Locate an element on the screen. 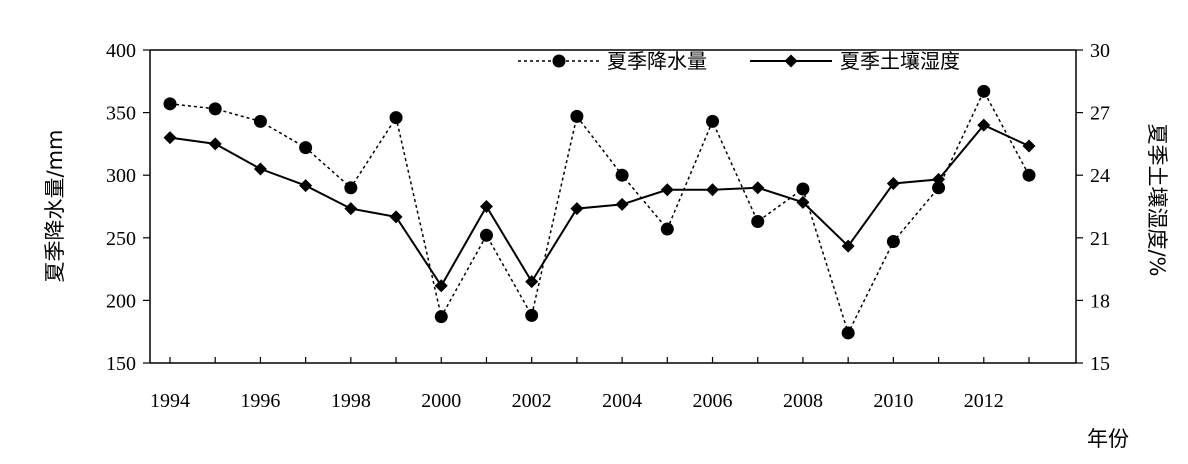 This screenshot has height=464, width=1188. y-tick-label-right: 15 is located at coordinates (1100, 364).